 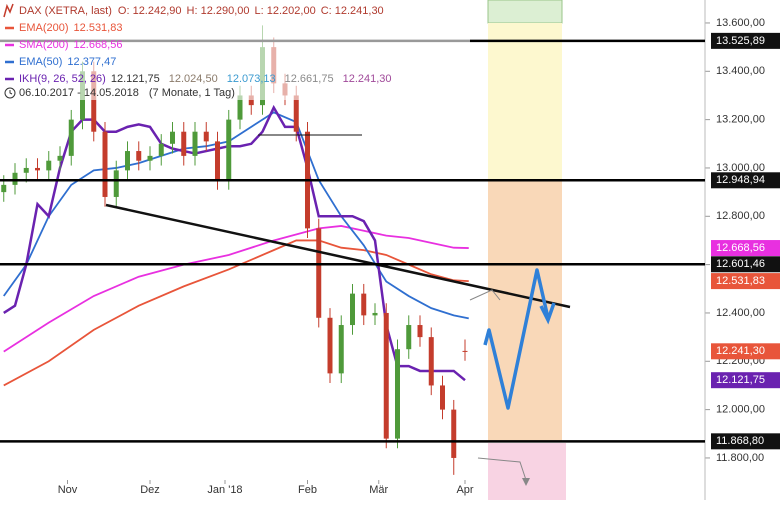 I want to click on forecast-path, so click(x=516, y=339).